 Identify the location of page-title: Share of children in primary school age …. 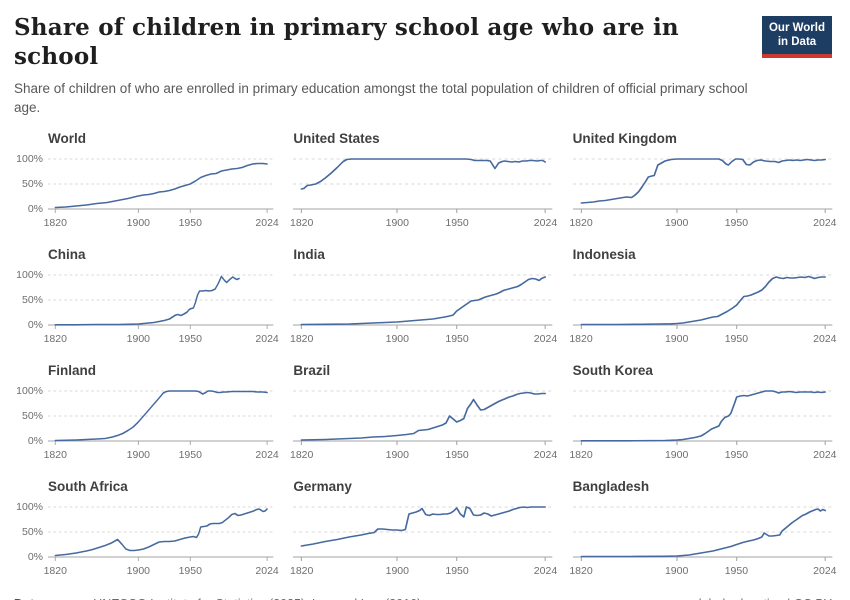
(346, 42).